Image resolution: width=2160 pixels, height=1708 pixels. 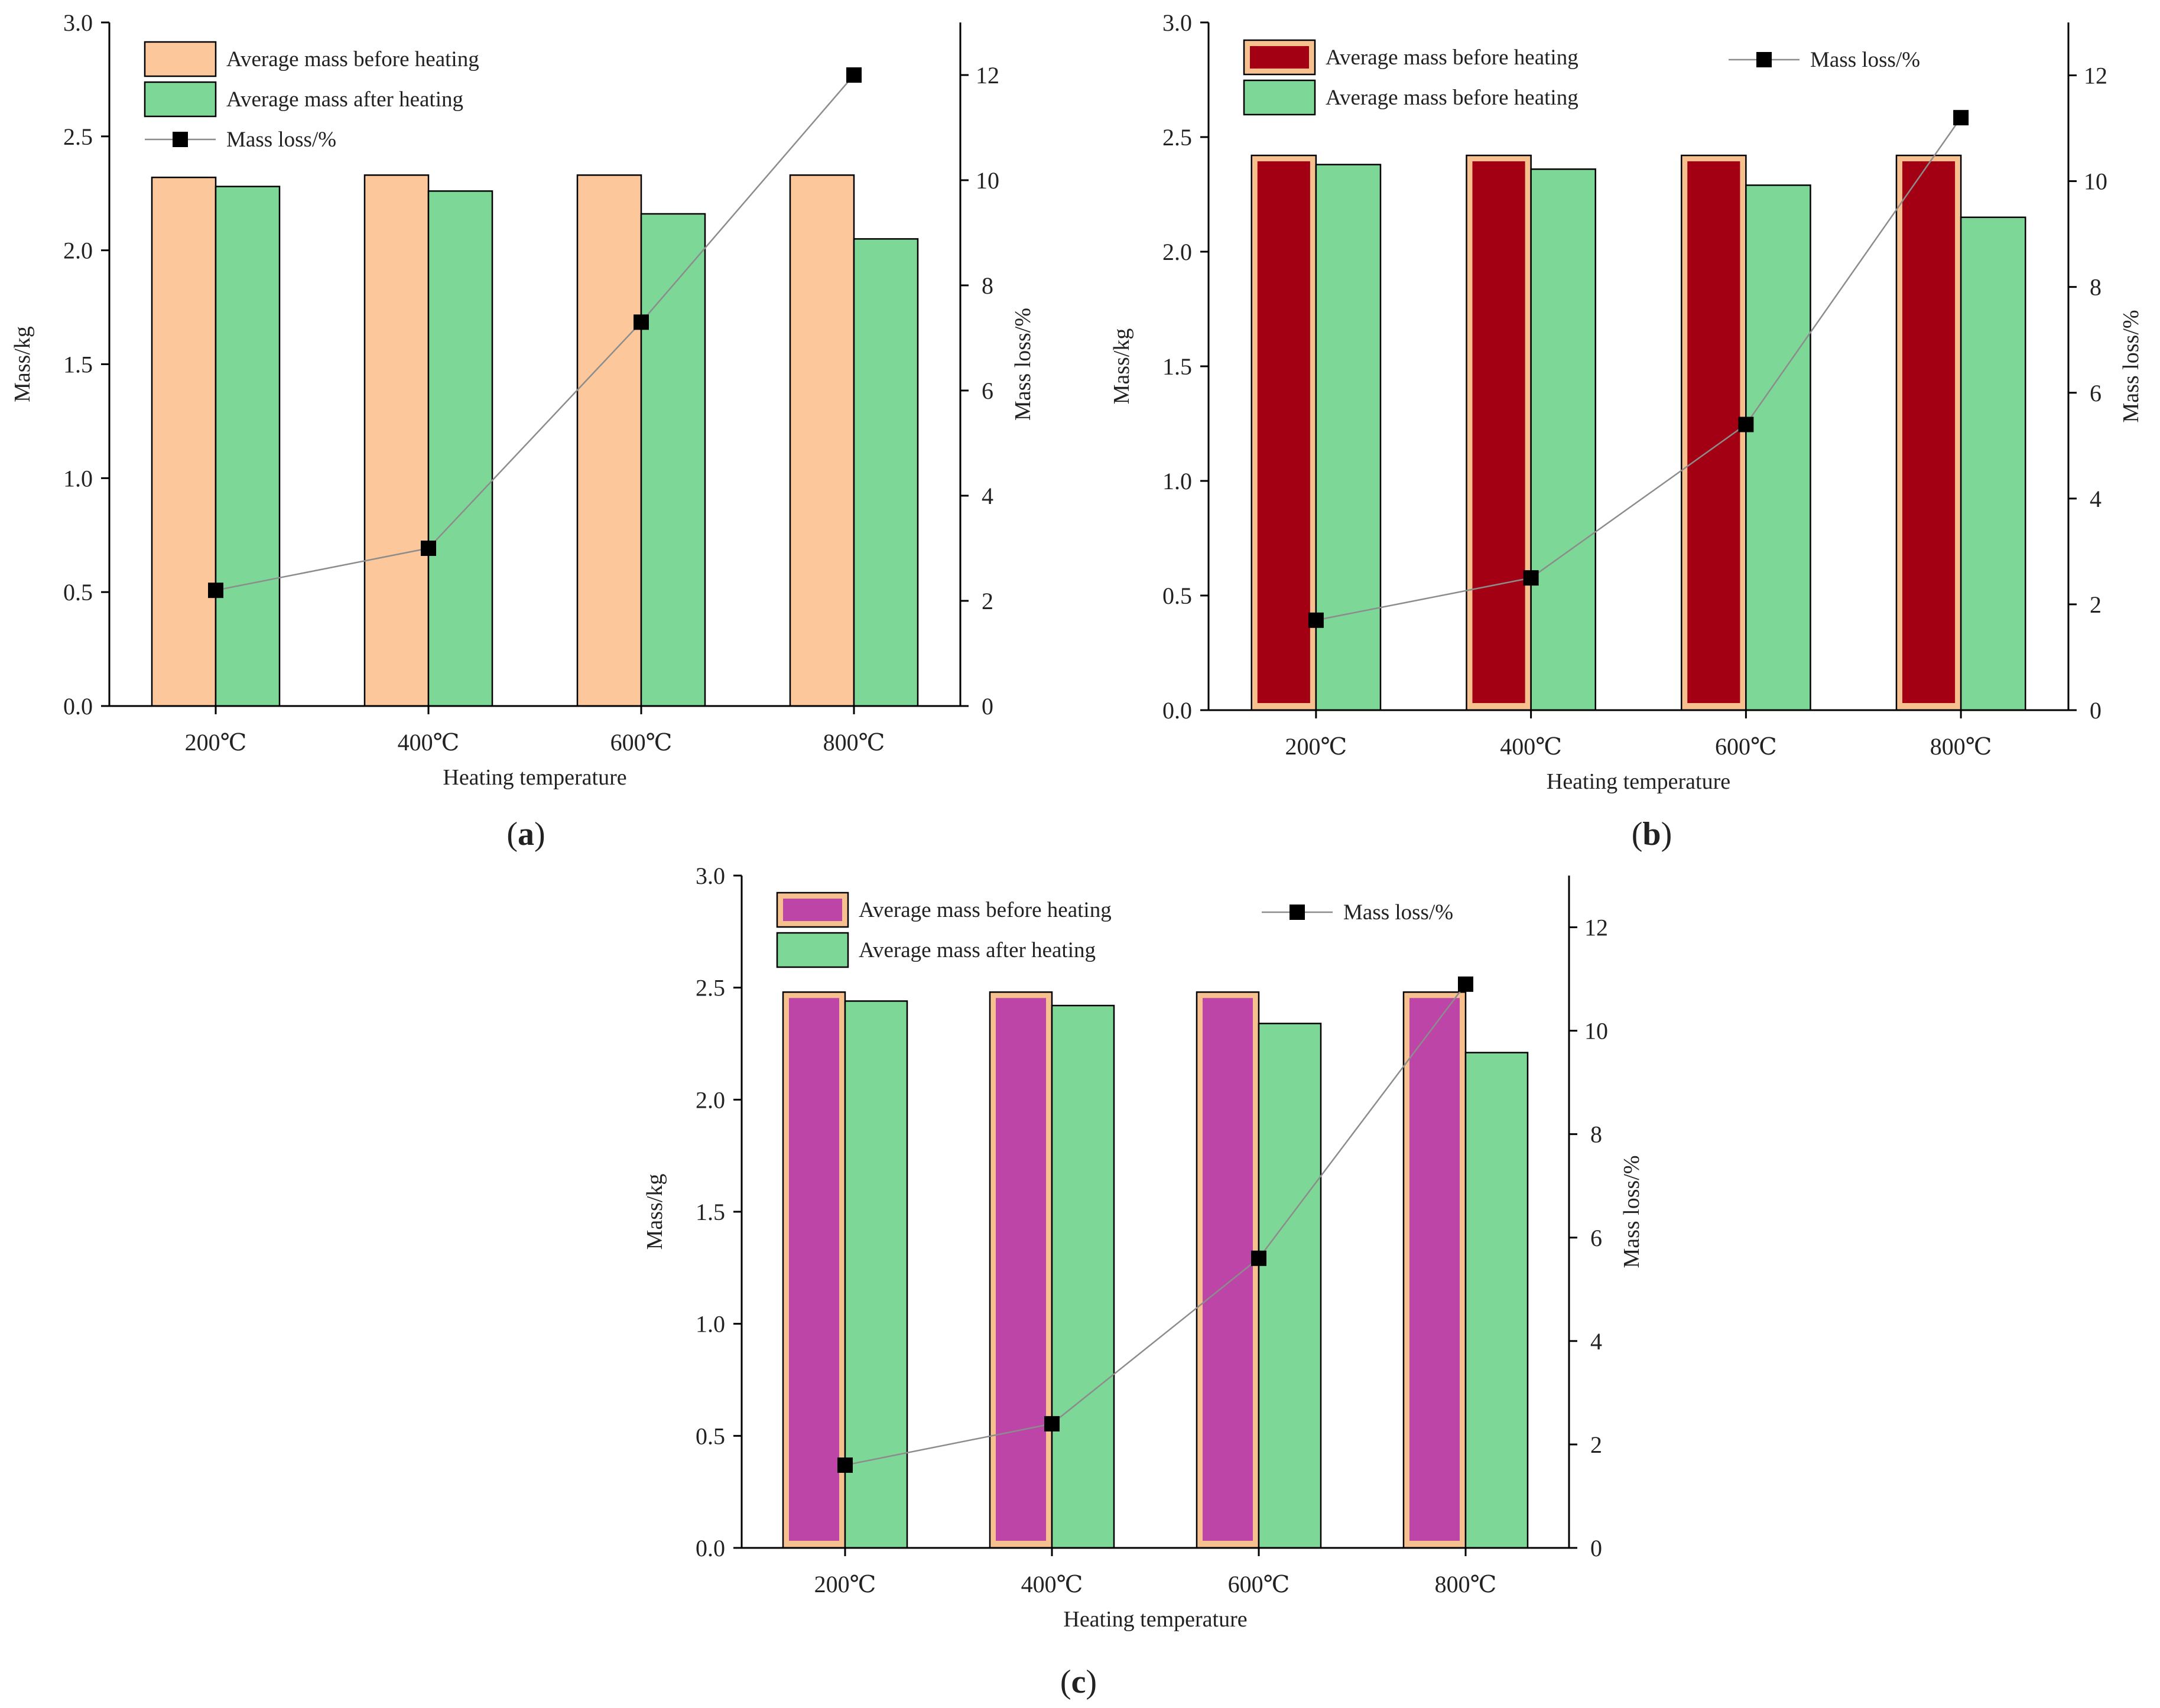 I want to click on legend-label-after: Average mass before heating, so click(x=1452, y=98).